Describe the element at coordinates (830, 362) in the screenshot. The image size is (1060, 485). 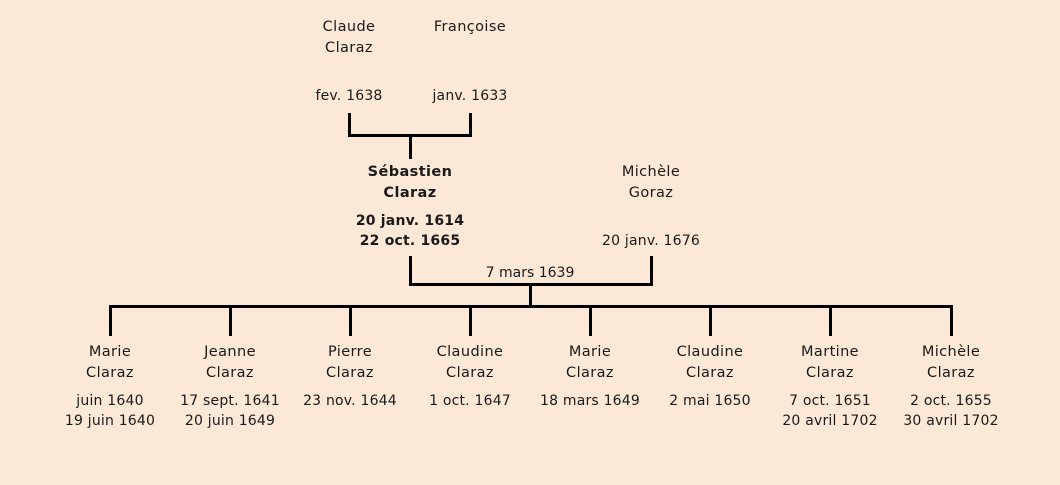
I see `person-child-martine-1651: Martine Claraz` at that location.